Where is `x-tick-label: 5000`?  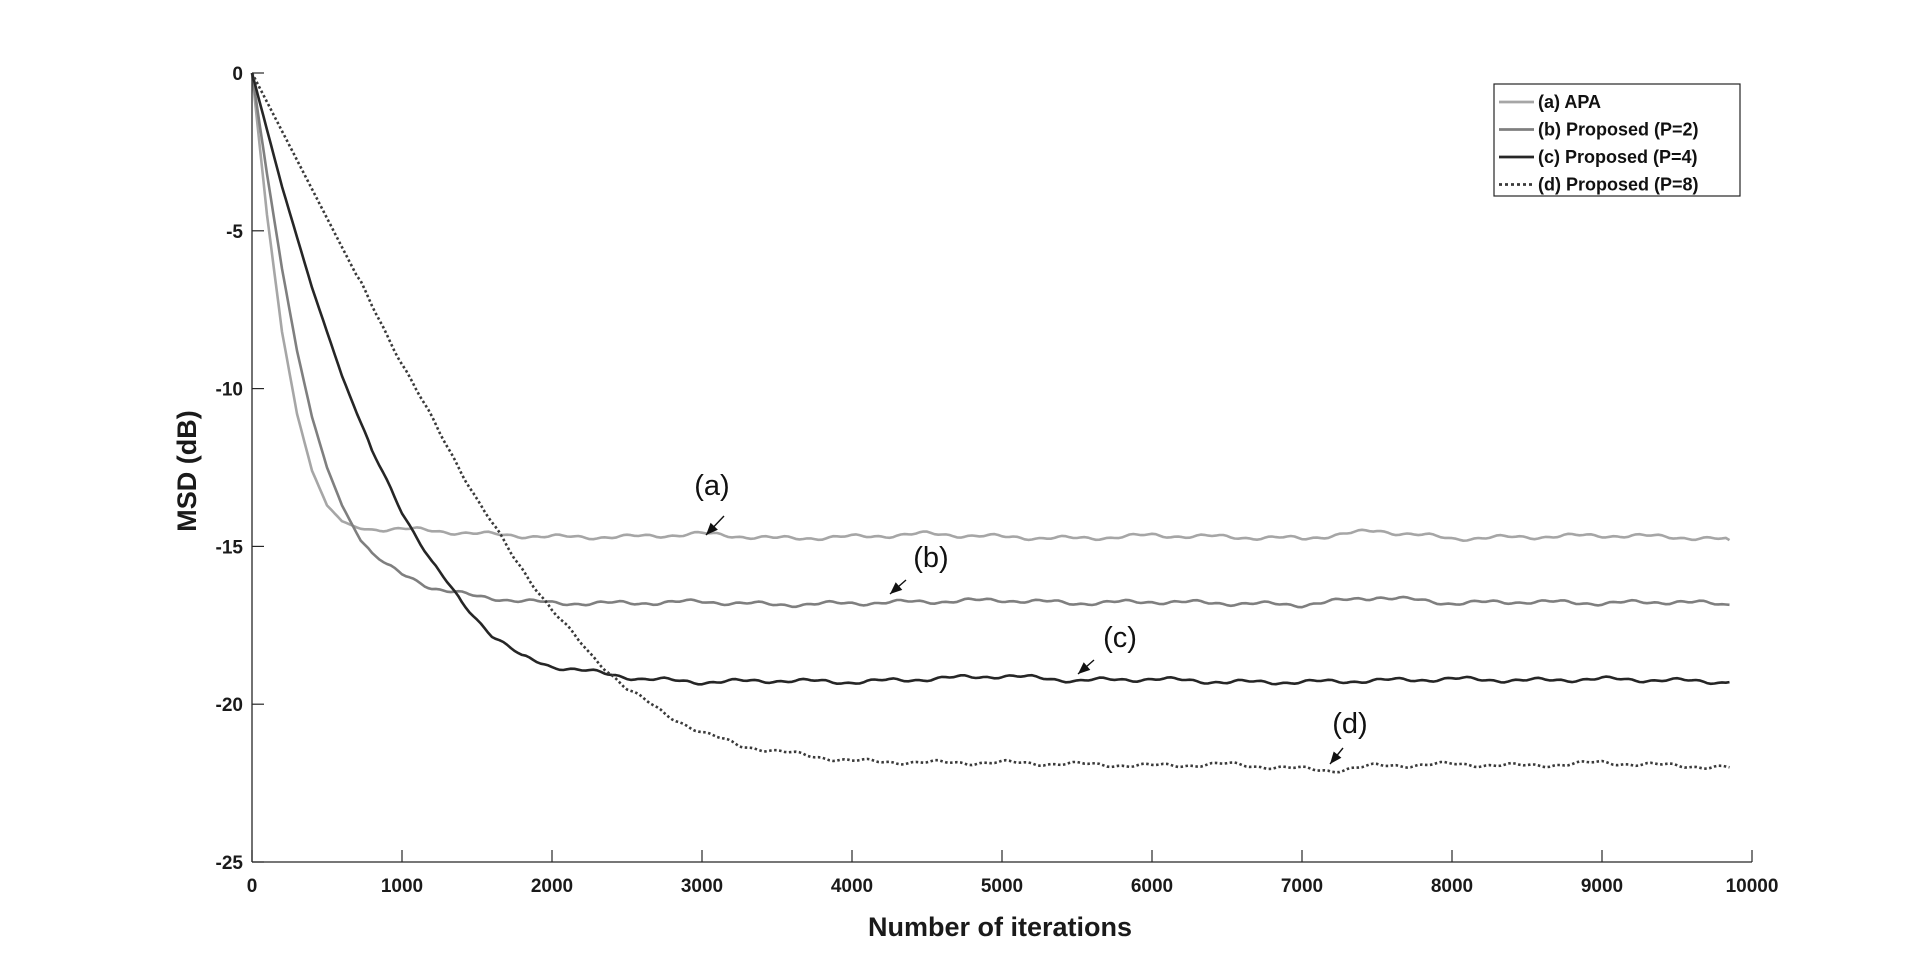 x-tick-label: 5000 is located at coordinates (1002, 886).